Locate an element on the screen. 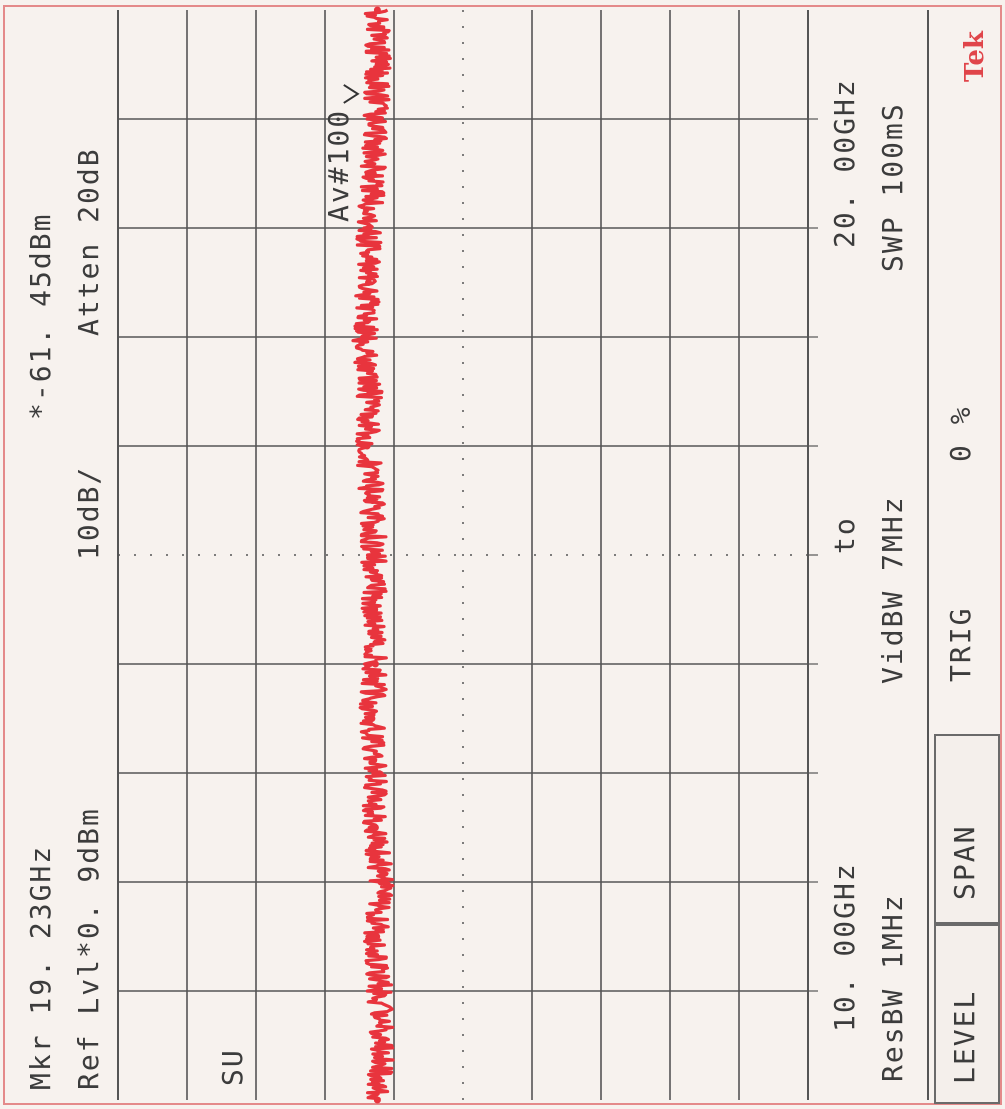  marker-chevron is located at coordinates (351, 94).